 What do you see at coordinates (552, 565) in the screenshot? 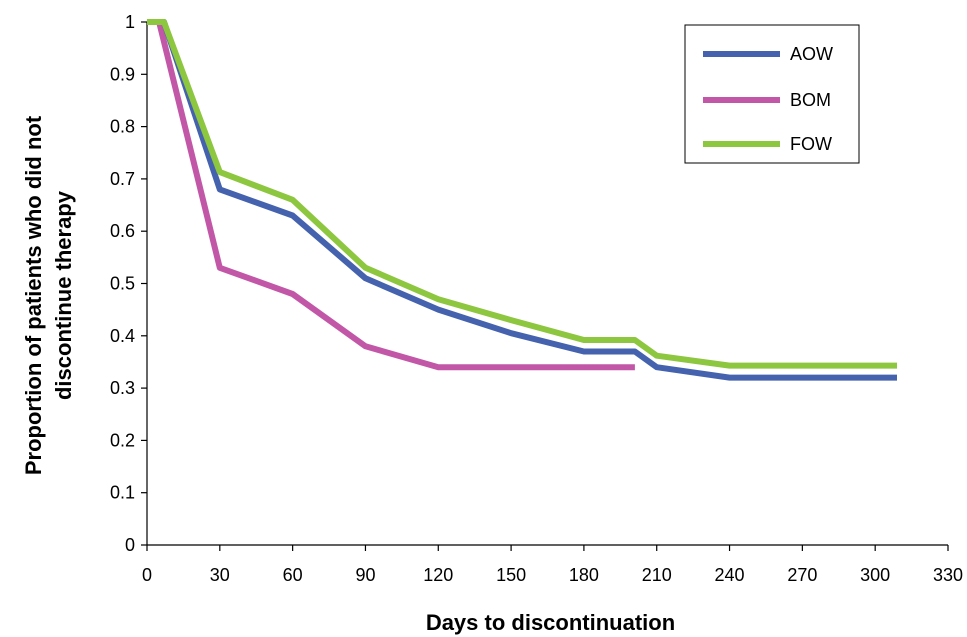
I see `x-ticks: 0 30 60 90 120 150 180 210 240 270 300 330` at bounding box center [552, 565].